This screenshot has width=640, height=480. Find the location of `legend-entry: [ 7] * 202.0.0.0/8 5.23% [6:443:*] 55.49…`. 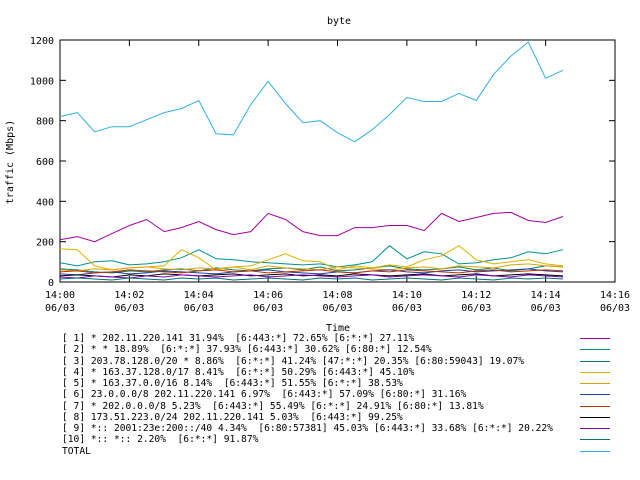

legend-entry: [ 7] * 202.0.0.0/8 5.23% [6:443:*] 55.49… is located at coordinates (342, 406).